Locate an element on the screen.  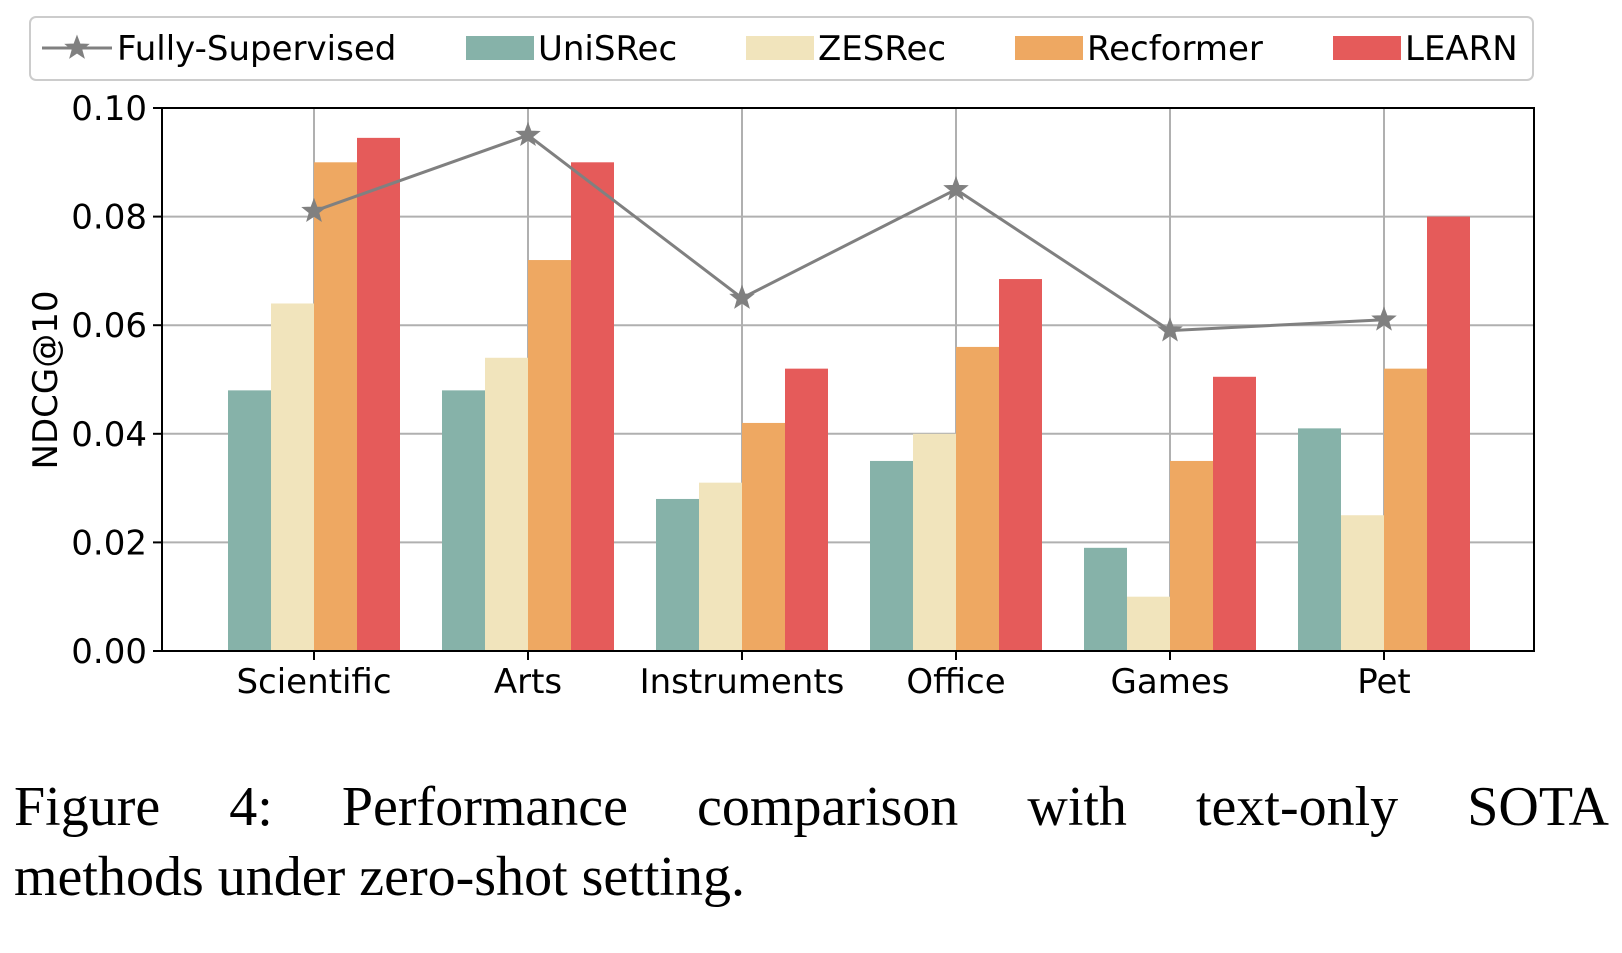
y-axis-label: NDCG@10 is located at coordinates (46, 380).